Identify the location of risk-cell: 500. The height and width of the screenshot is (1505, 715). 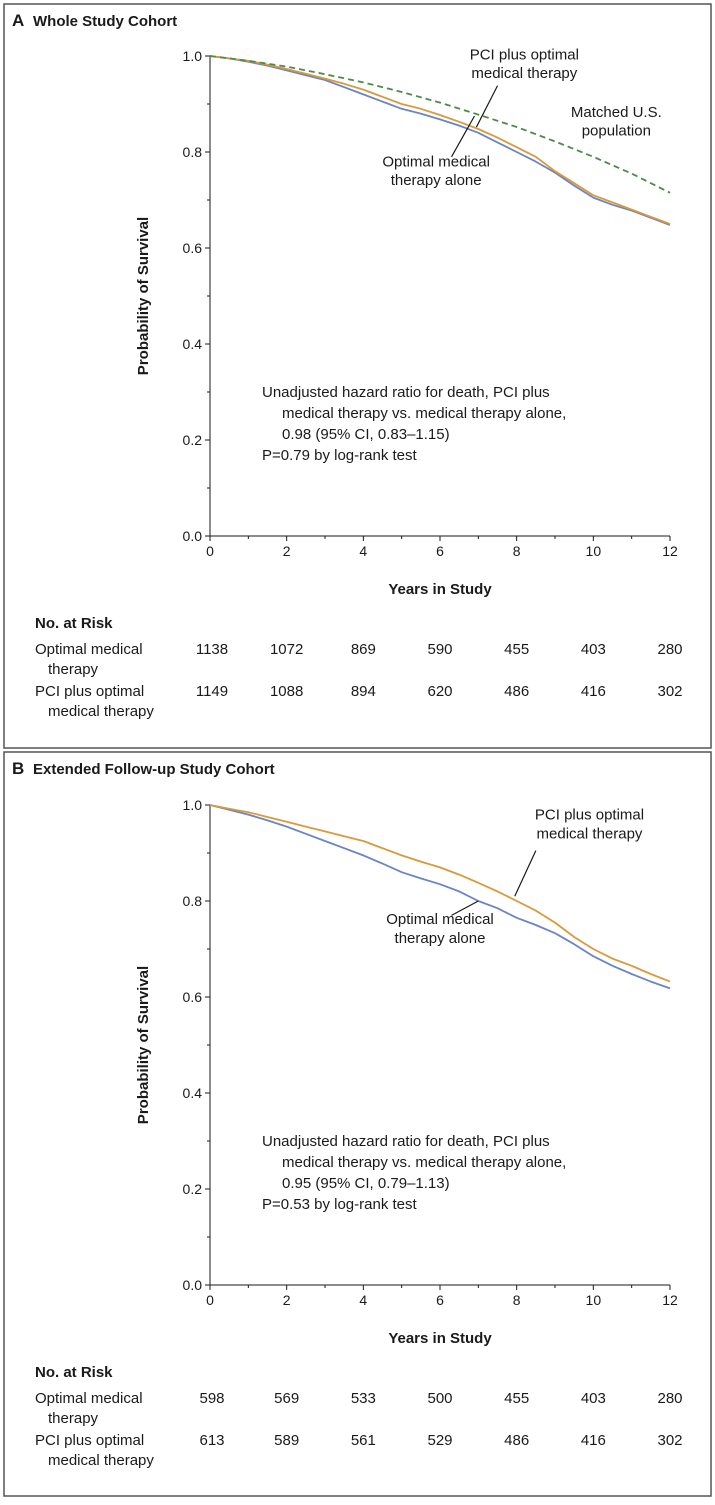
(439, 1398).